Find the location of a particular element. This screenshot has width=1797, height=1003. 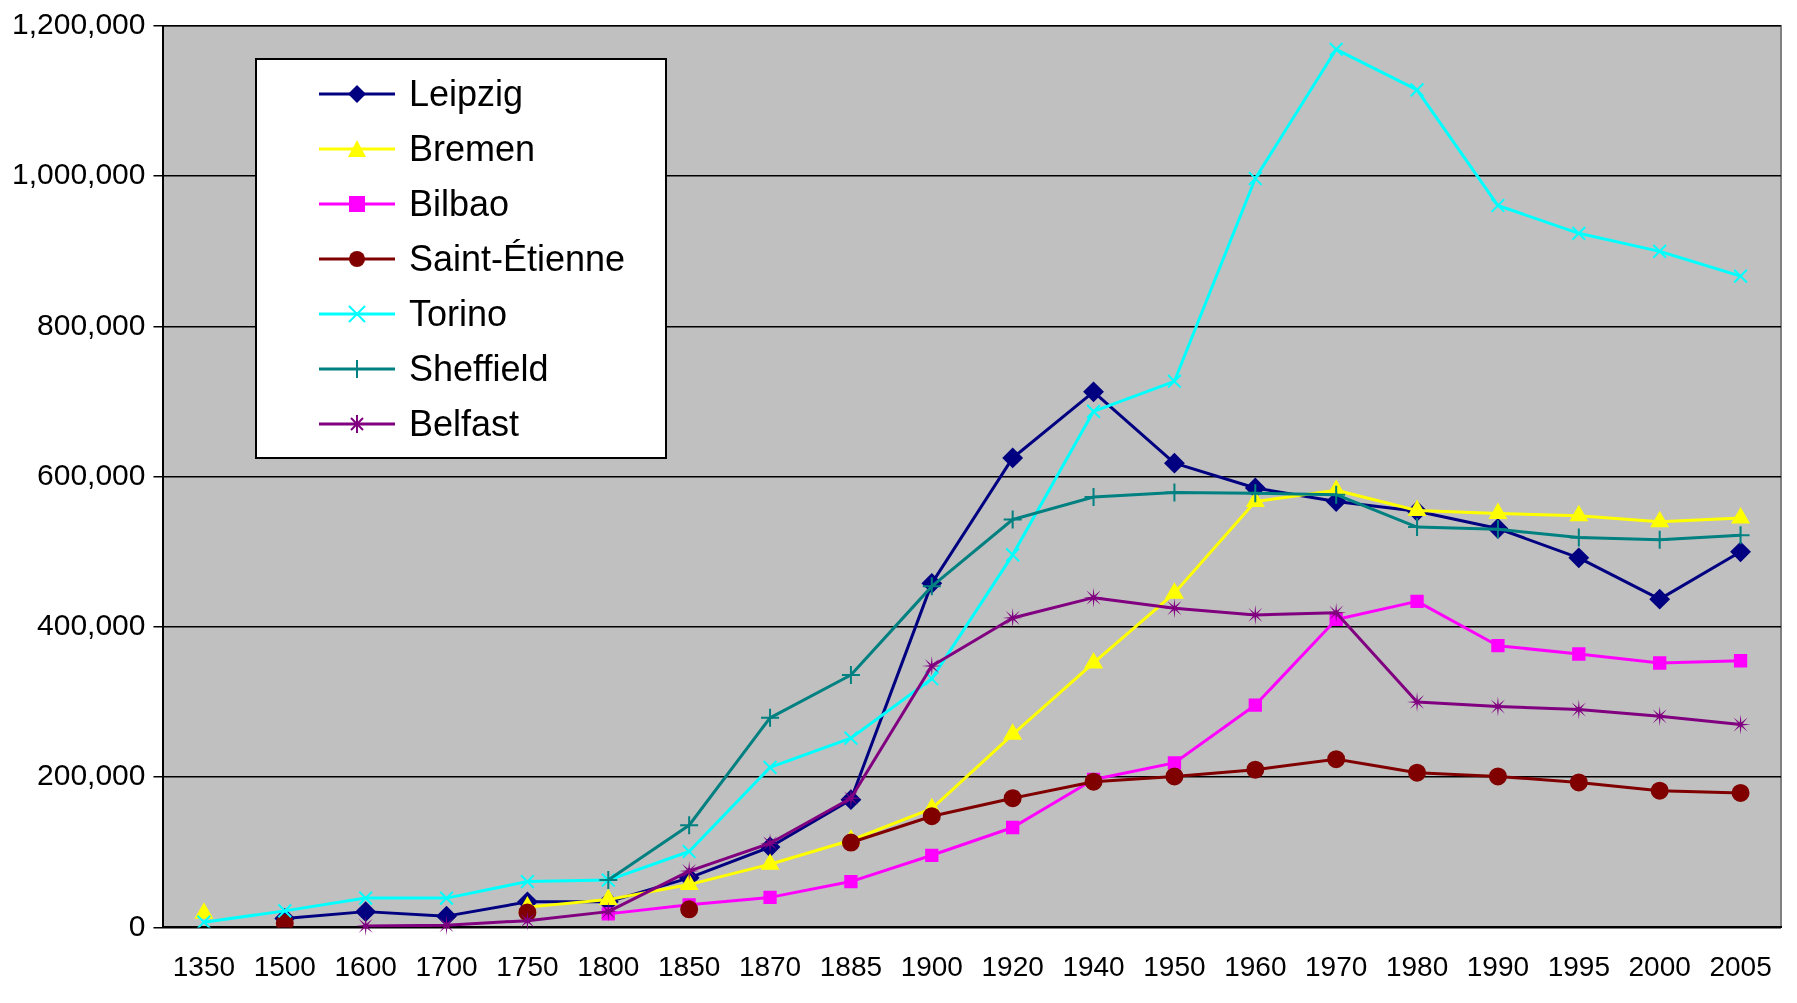

x-tick-label: 1885 is located at coordinates (851, 966).